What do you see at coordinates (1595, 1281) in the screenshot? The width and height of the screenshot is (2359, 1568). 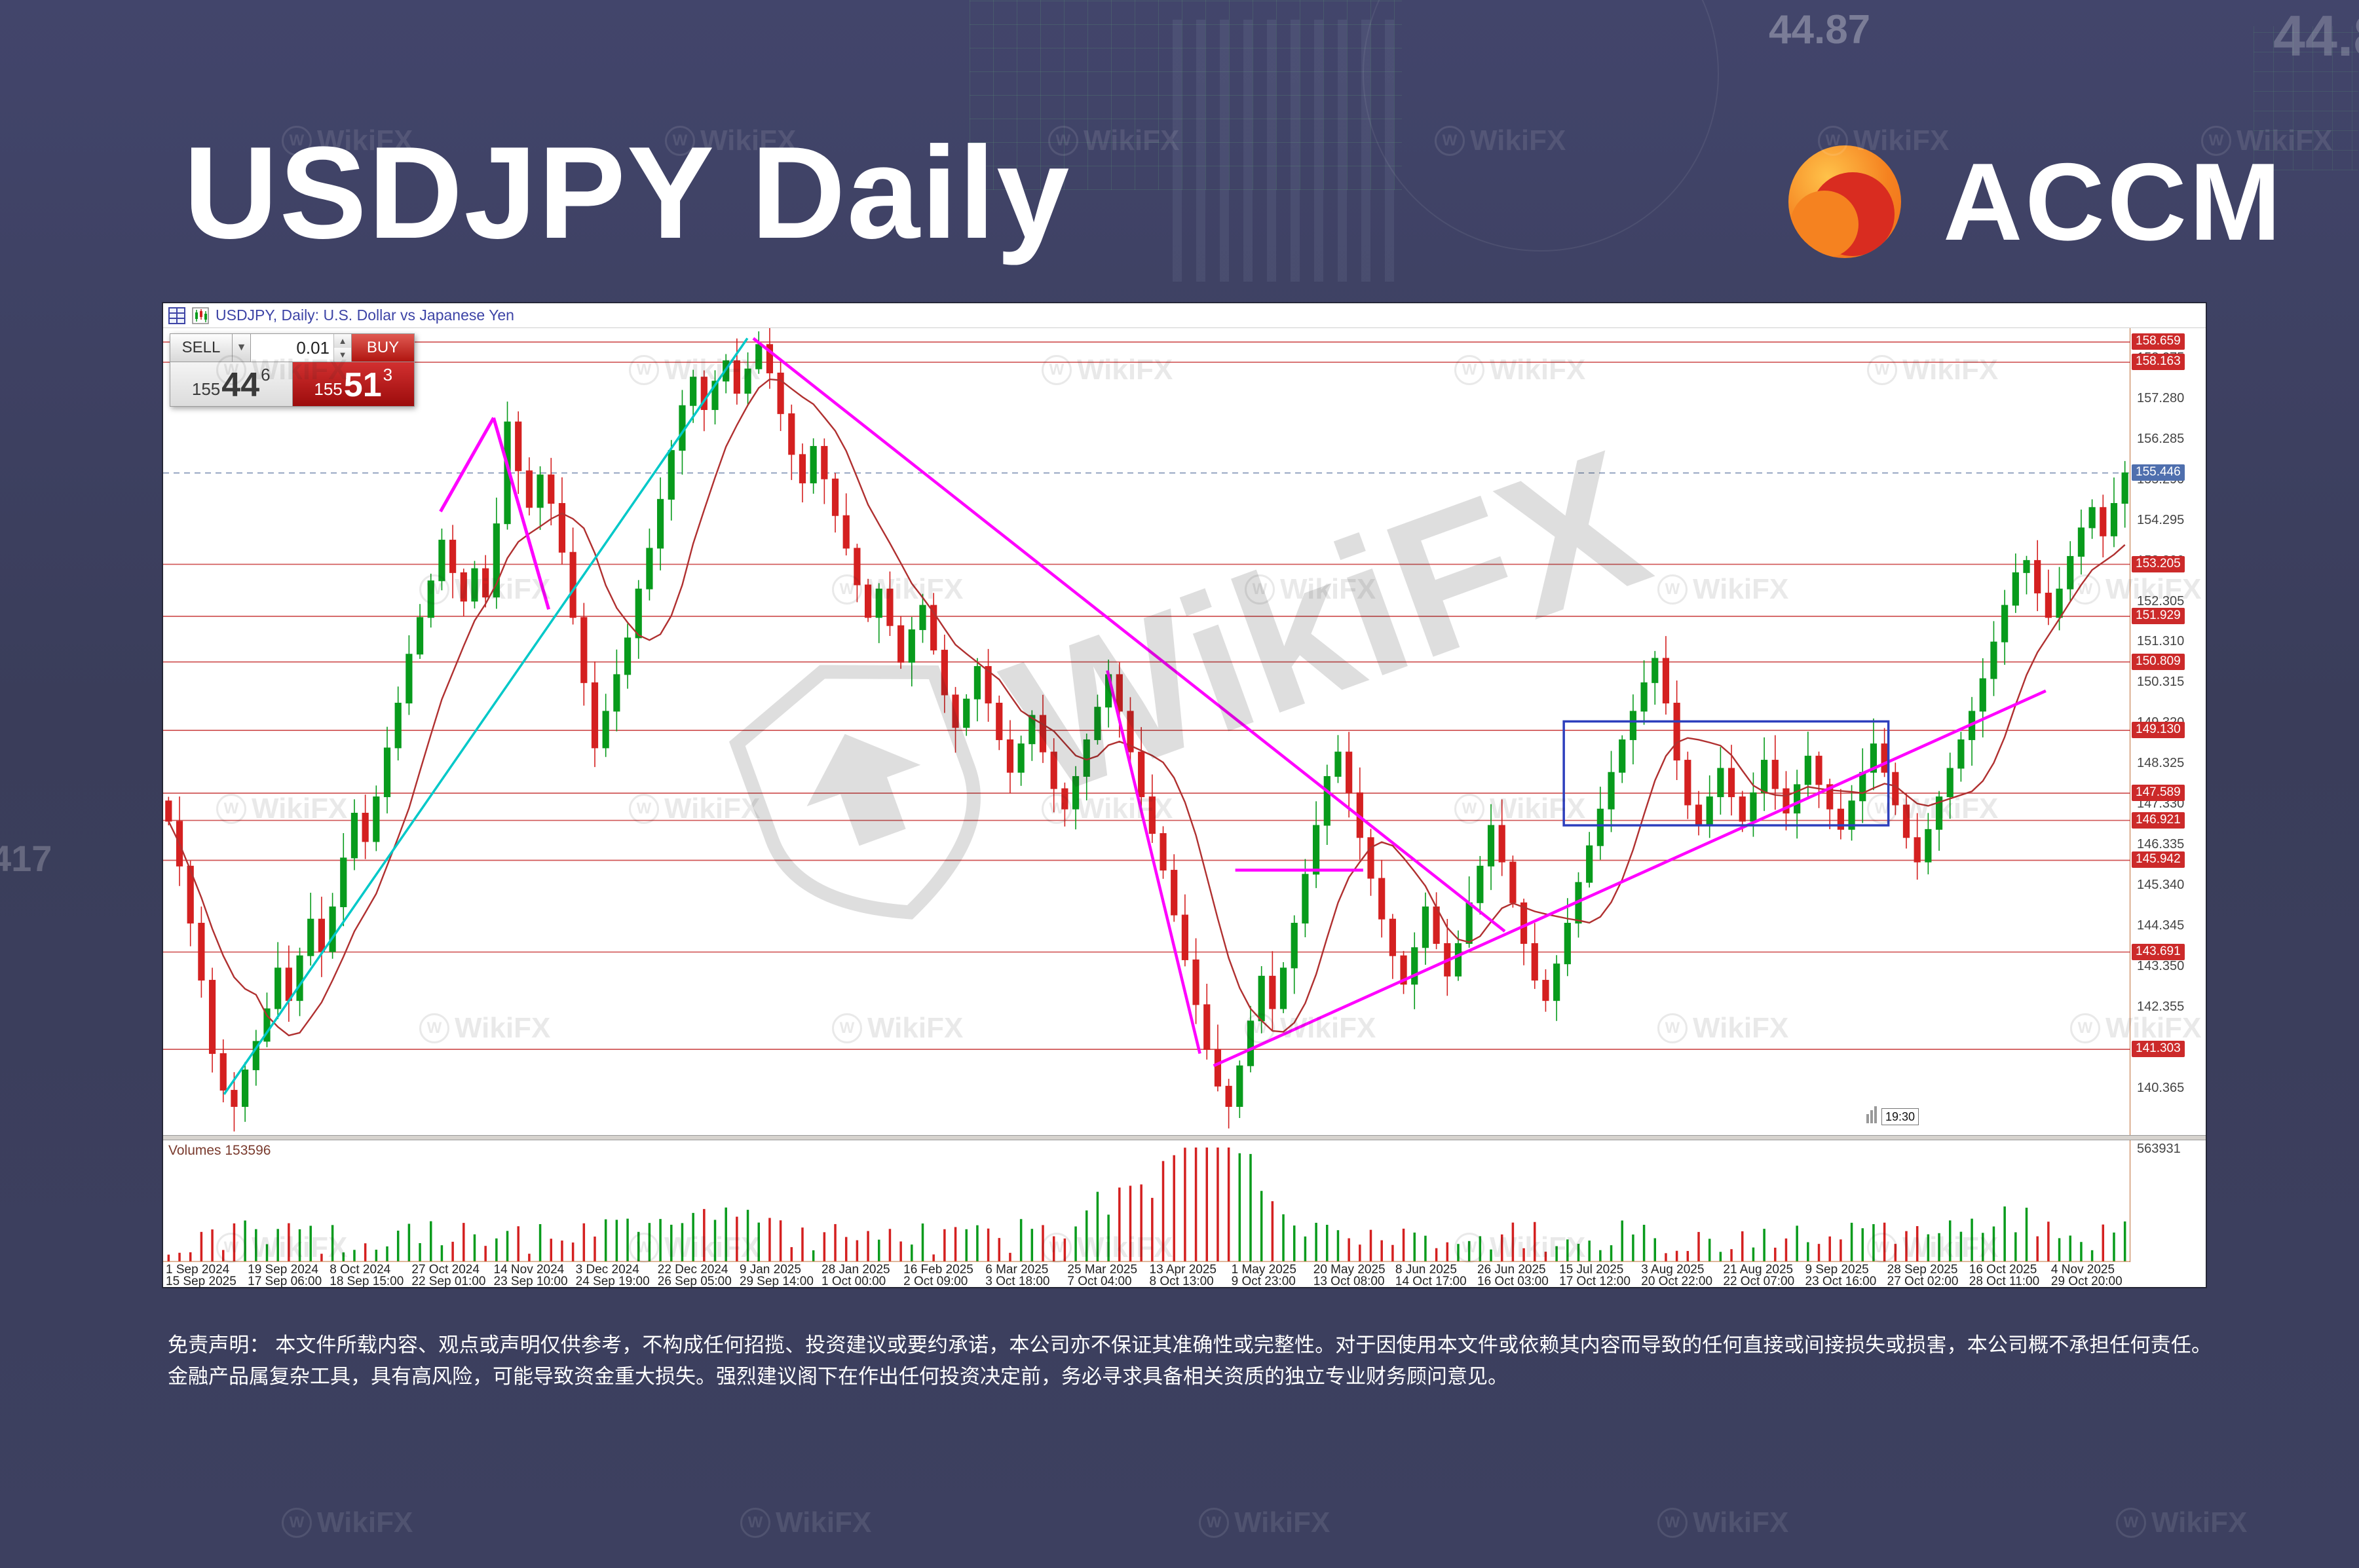 I see `date-label-secondary: 17 Oct 12:00` at bounding box center [1595, 1281].